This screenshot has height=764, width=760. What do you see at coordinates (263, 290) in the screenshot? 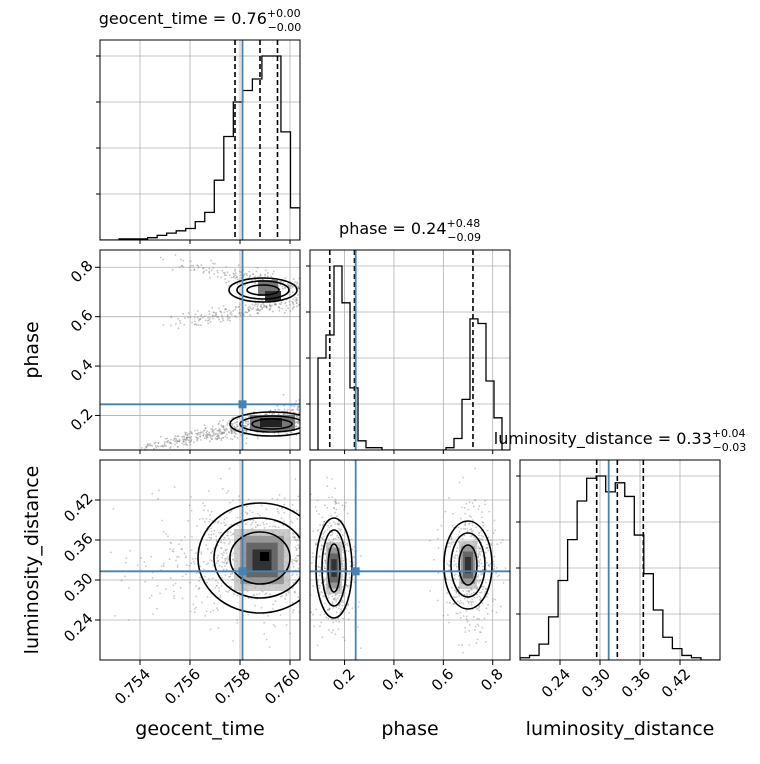
I see `contour-line` at bounding box center [263, 290].